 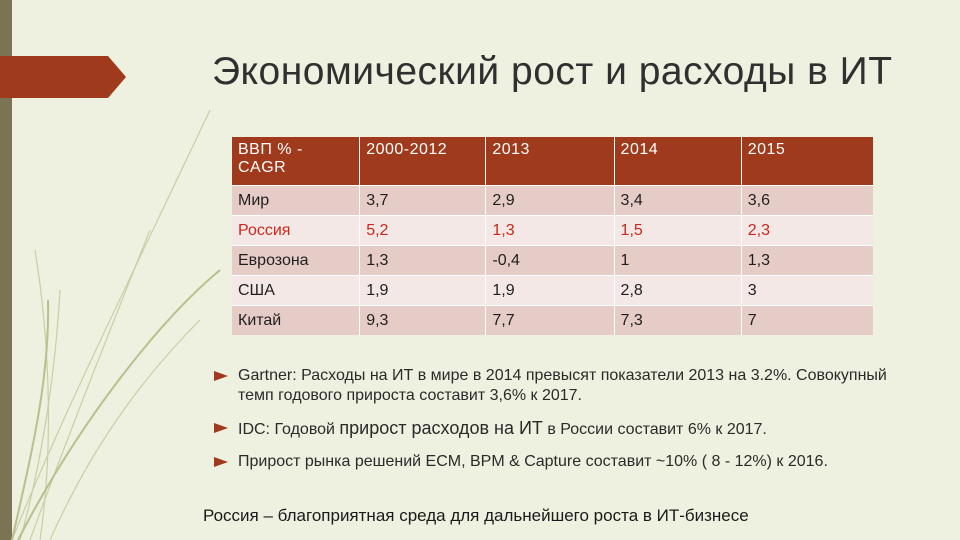 I want to click on table-header-cell: 2000-2012, so click(x=423, y=161).